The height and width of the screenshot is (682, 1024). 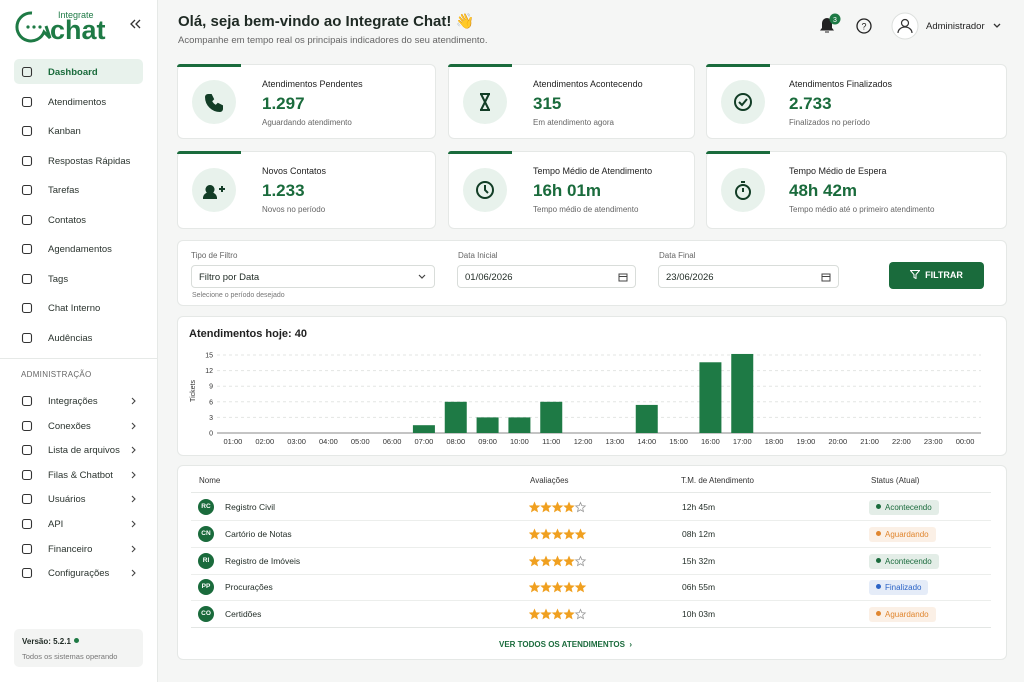 I want to click on row-name: Cartório de Notas, so click(x=258, y=533).